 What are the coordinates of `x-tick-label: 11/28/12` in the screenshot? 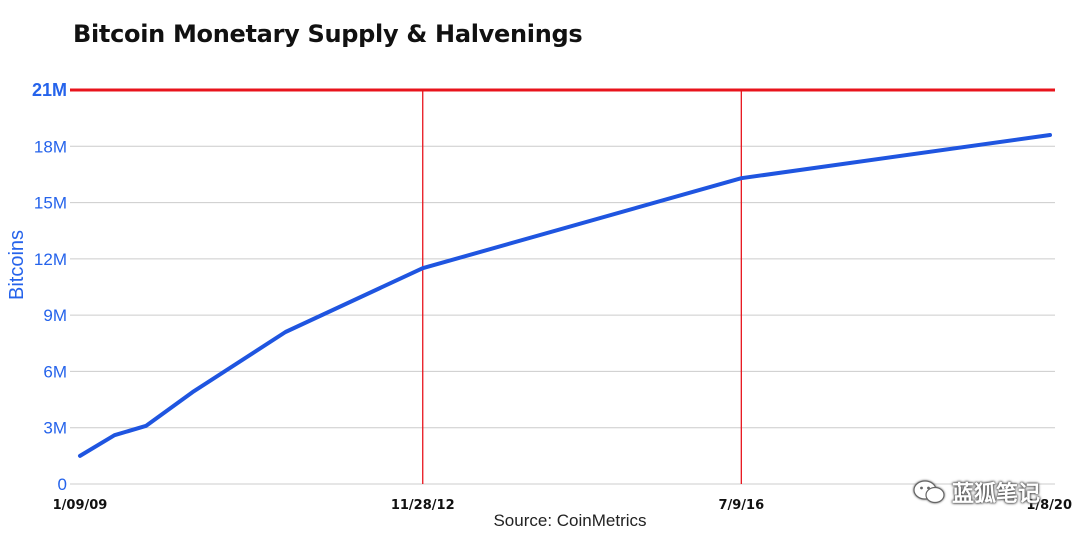 It's located at (423, 505).